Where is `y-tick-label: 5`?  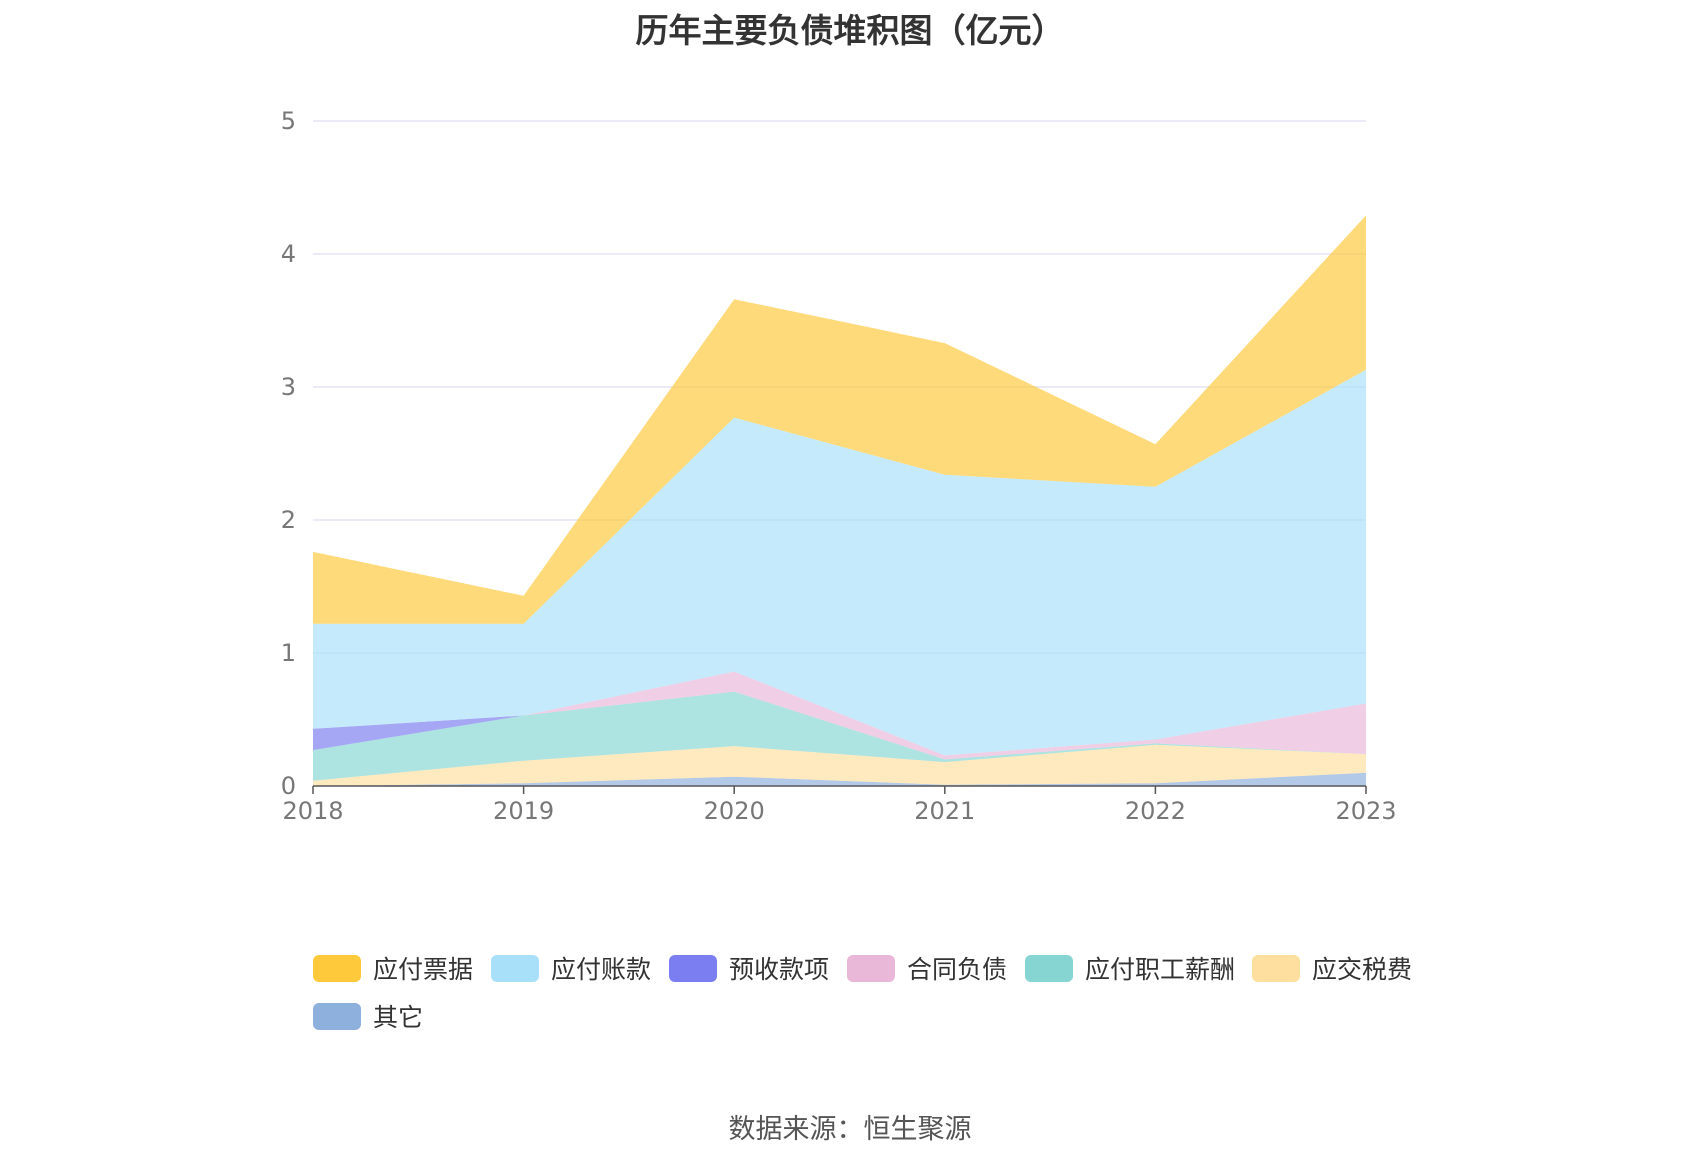 y-tick-label: 5 is located at coordinates (288, 121).